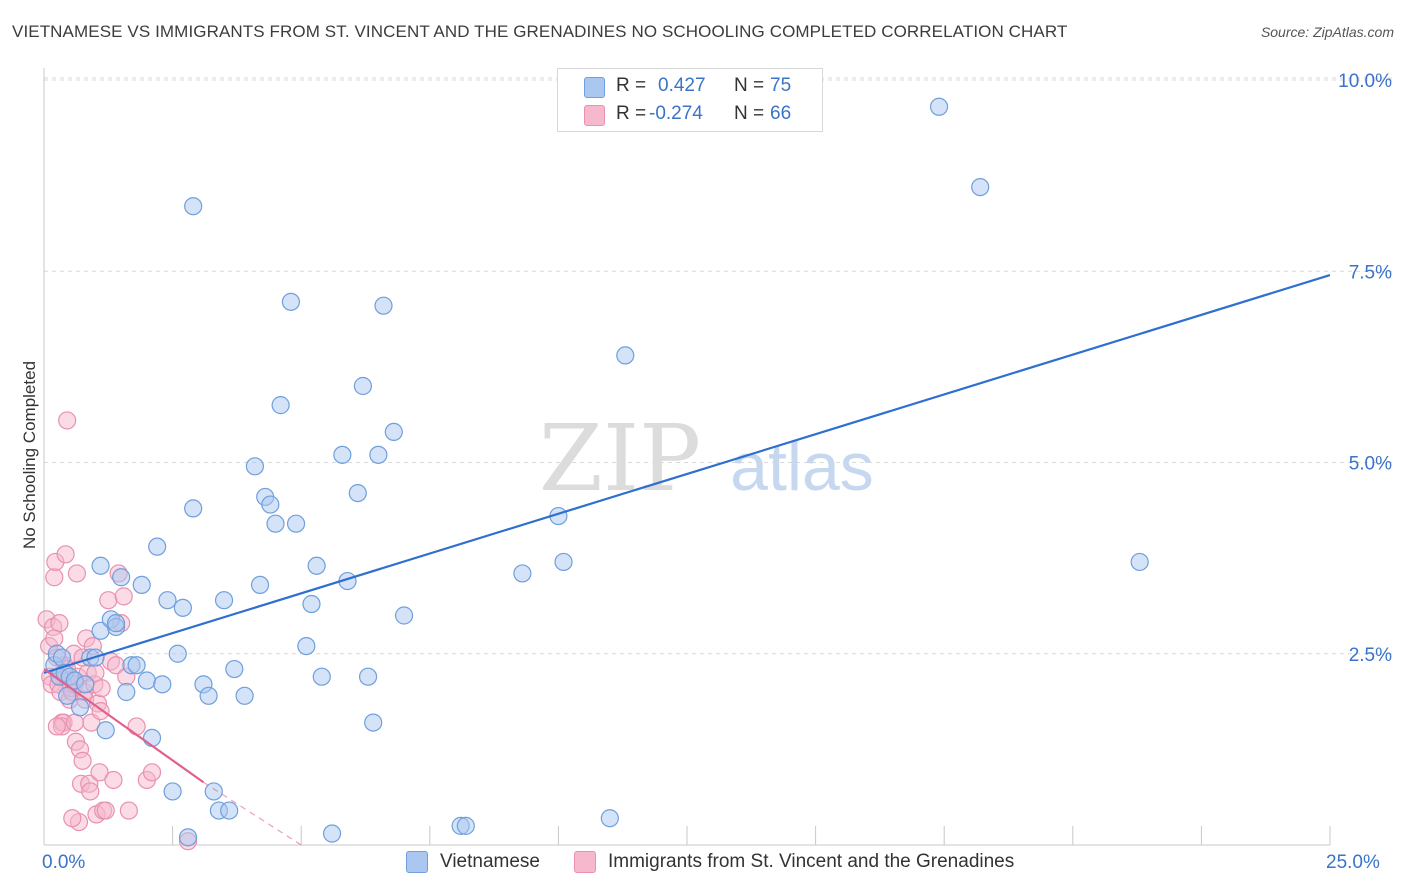 The height and width of the screenshot is (892, 1406). I want to click on legend-item-vietnamese: Vietnamese, so click(473, 862).